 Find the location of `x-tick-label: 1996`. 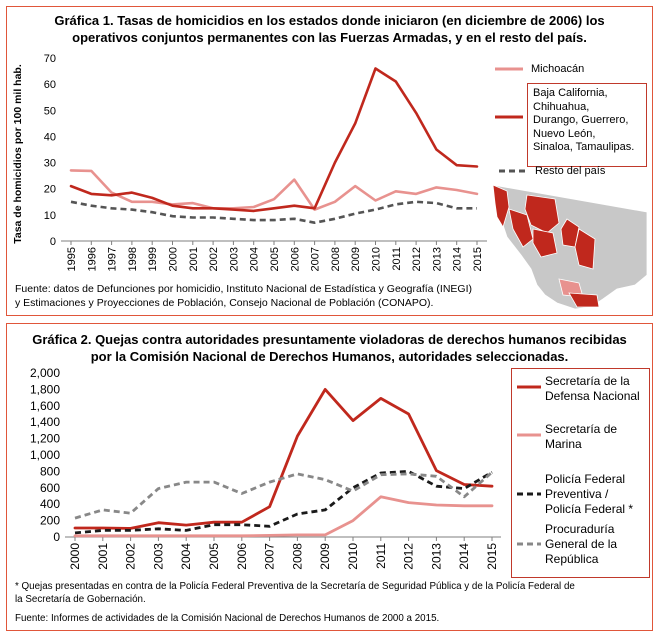

x-tick-label: 1996 is located at coordinates (92, 259).